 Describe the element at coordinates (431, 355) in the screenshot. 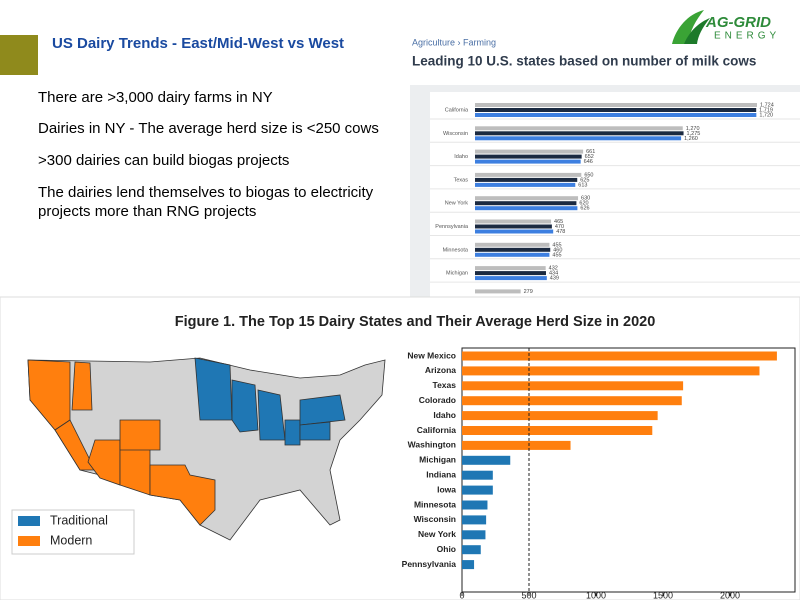

I see `category-label: New Mexico` at that location.